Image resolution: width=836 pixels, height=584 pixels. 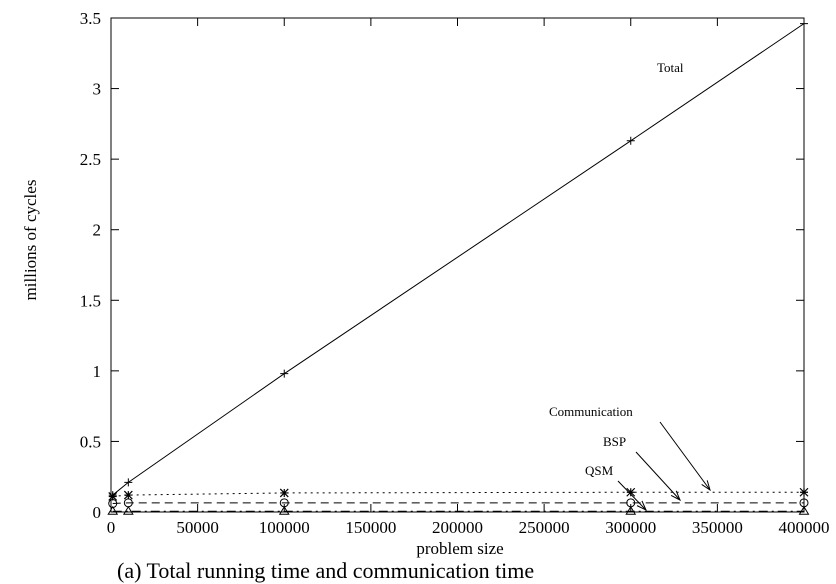 I want to click on y-tick-label-5: 2.5, so click(x=90, y=159).